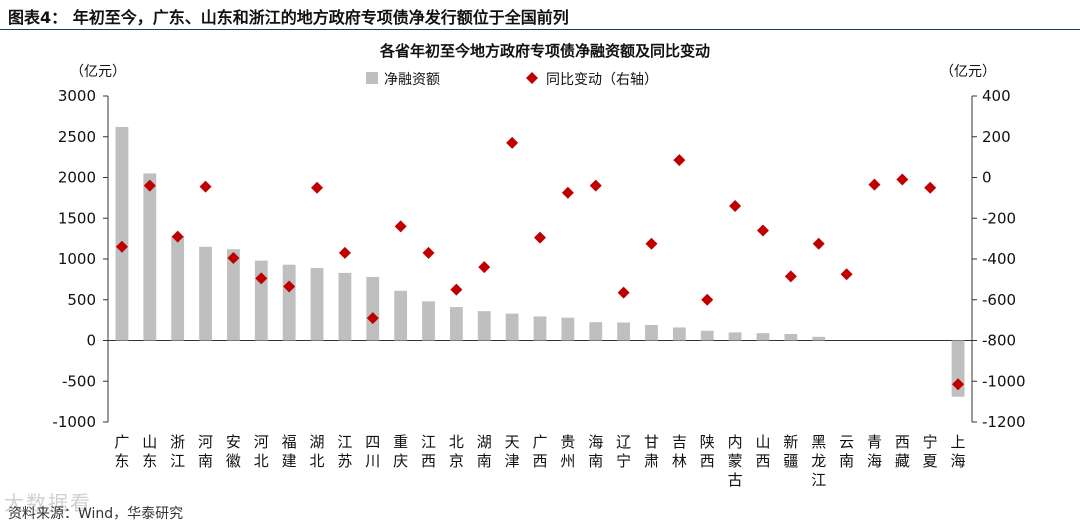 Image resolution: width=1080 pixels, height=527 pixels. I want to click on left-tick-label: -1000, so click(74, 422).